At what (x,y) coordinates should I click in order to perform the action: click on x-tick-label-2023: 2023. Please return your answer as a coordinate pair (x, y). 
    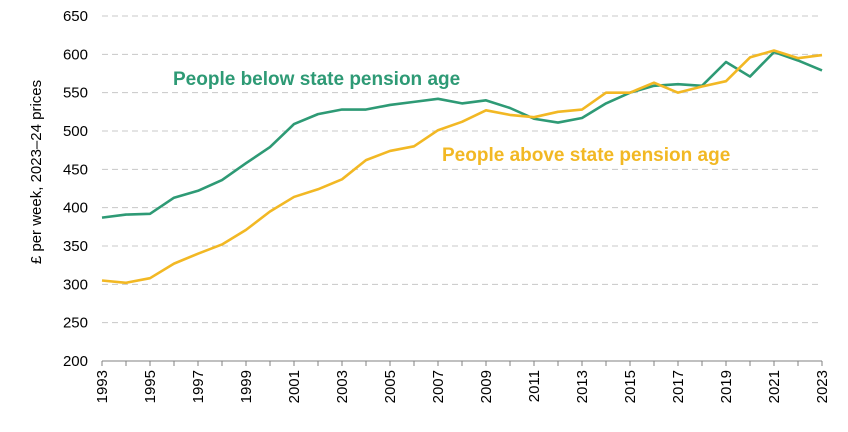
    Looking at the image, I should click on (822, 386).